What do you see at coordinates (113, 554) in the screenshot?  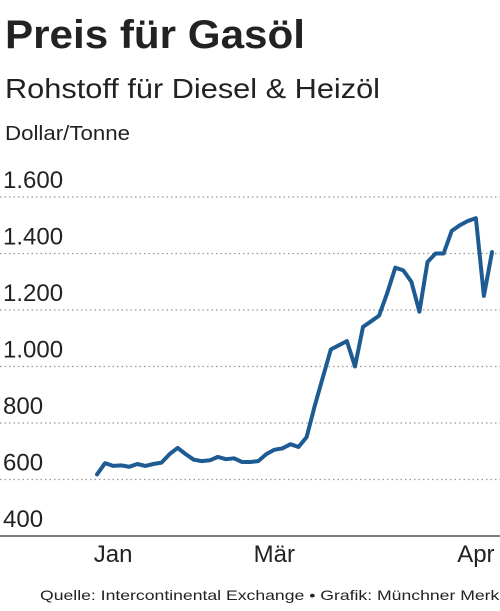 I see `x-tick-label: Jan` at bounding box center [113, 554].